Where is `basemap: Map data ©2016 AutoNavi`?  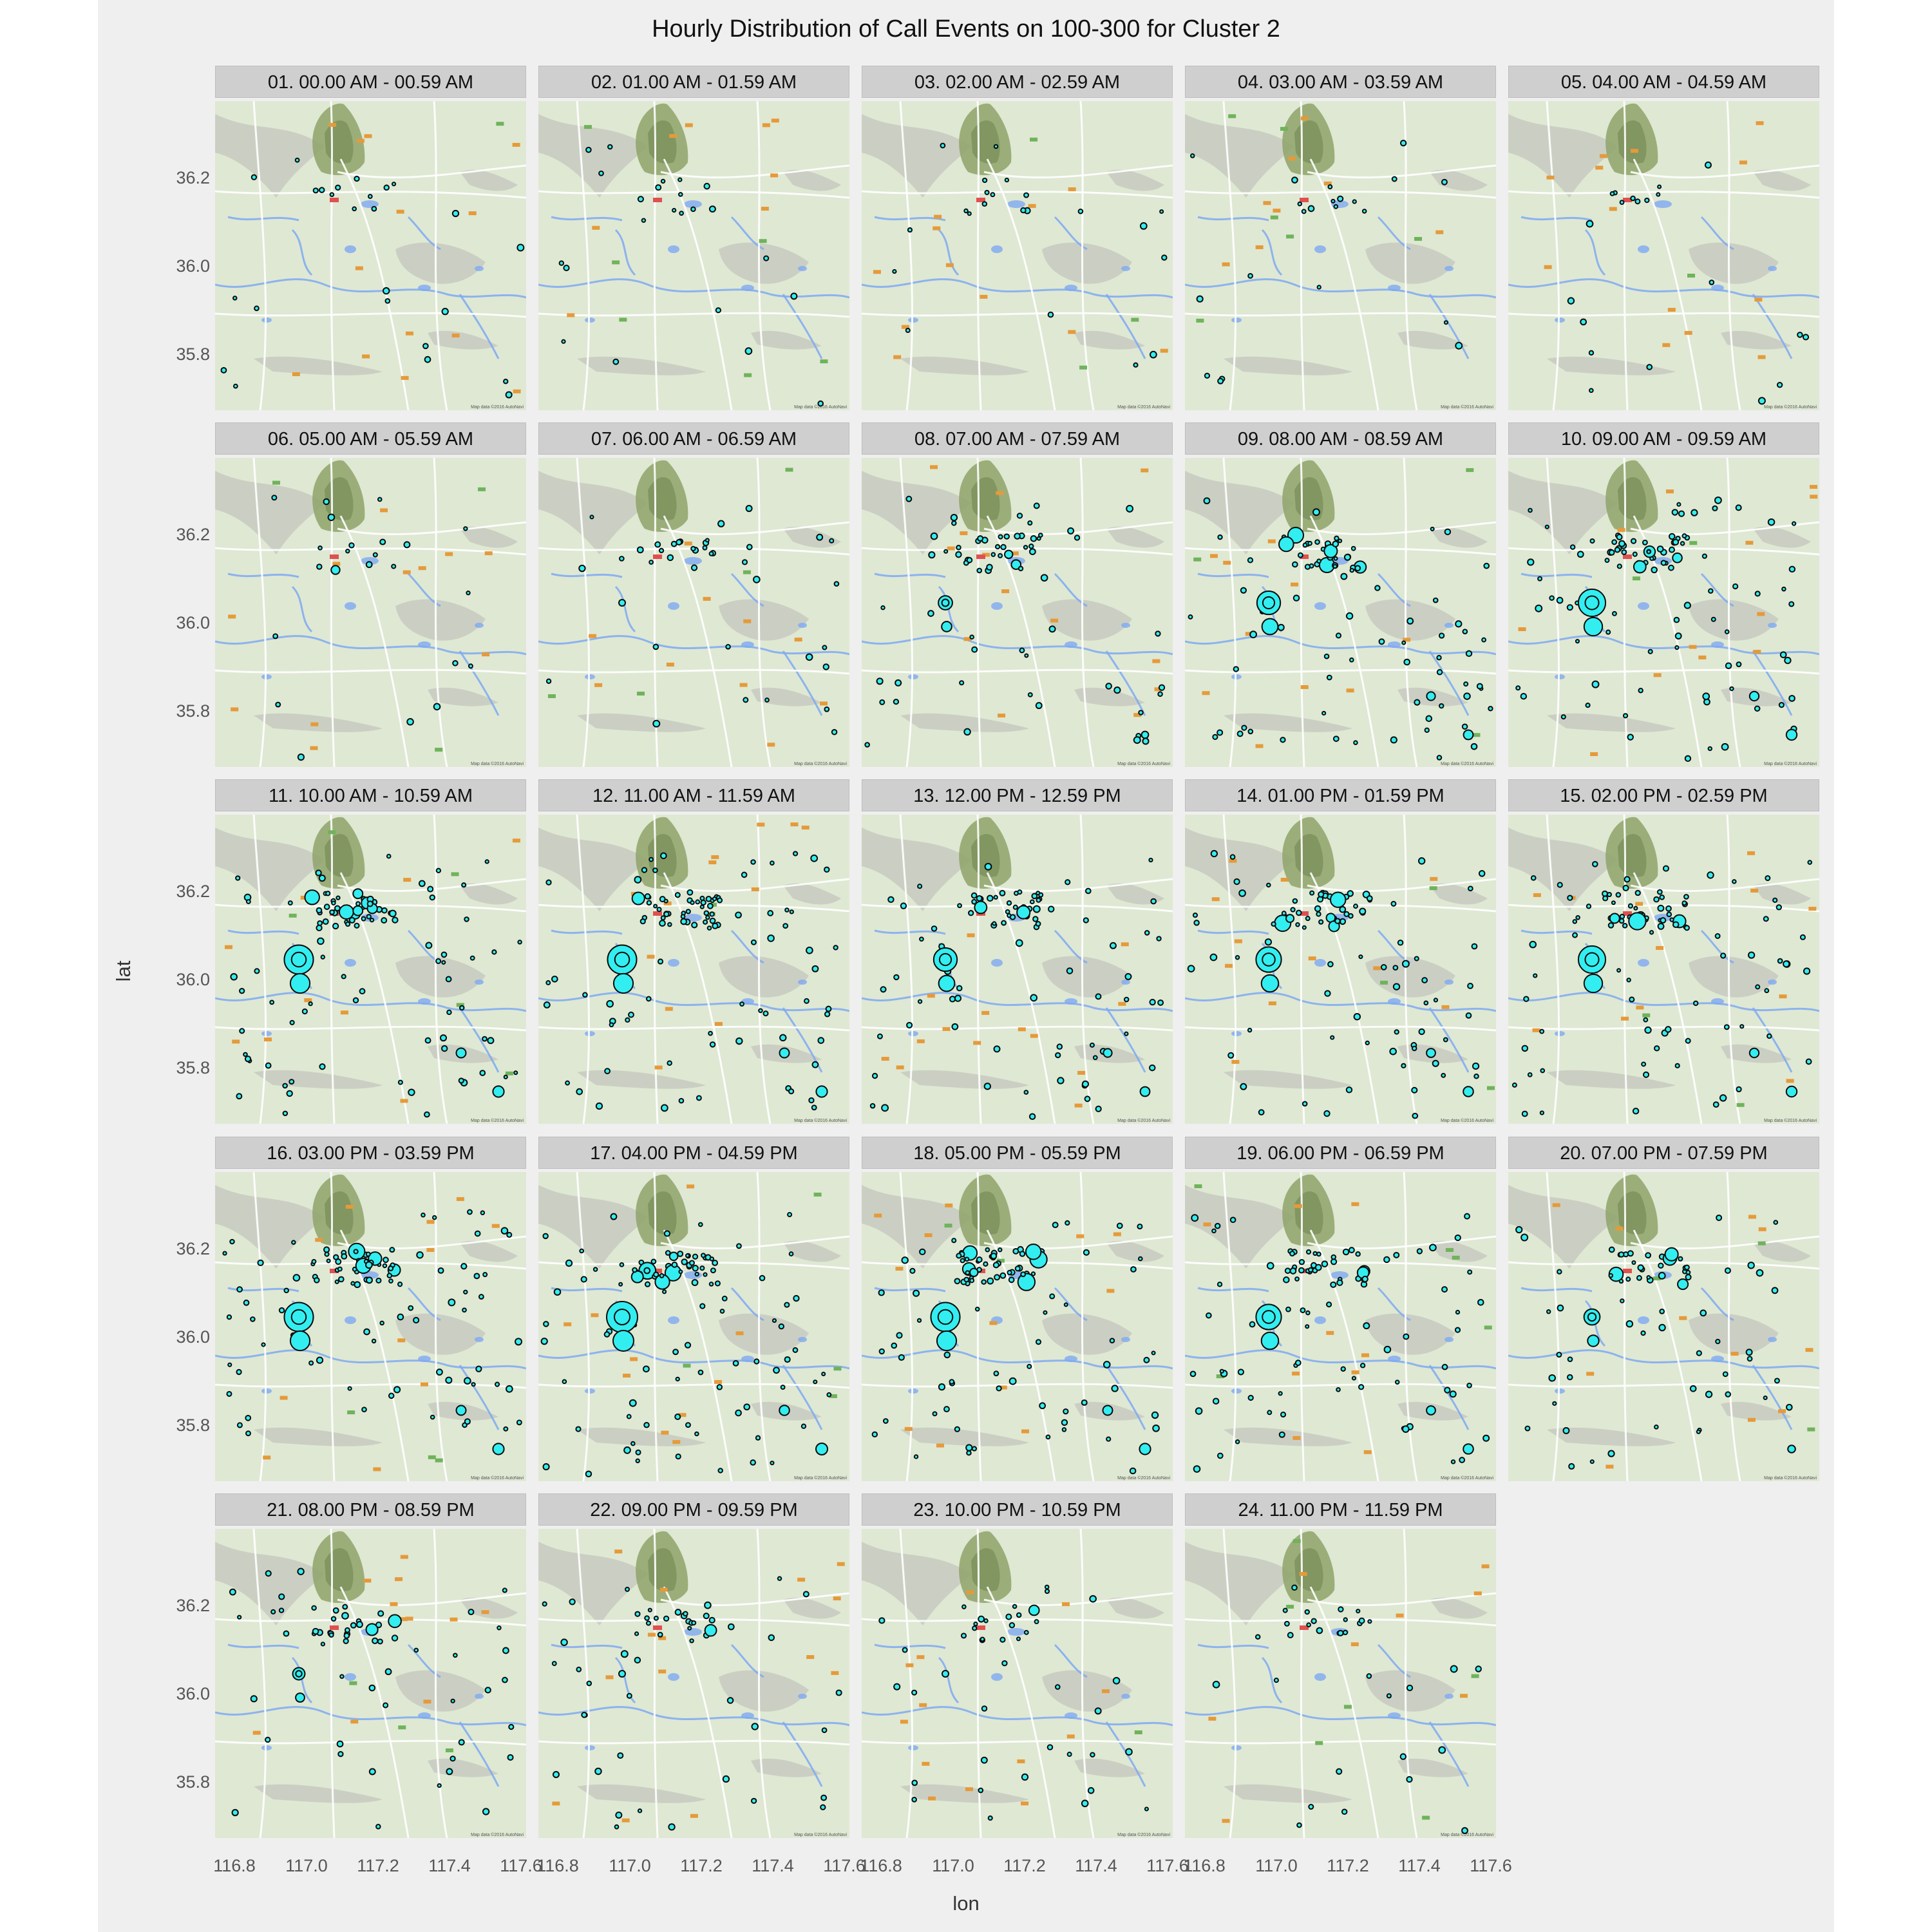 basemap: Map data ©2016 AutoNavi is located at coordinates (1341, 970).